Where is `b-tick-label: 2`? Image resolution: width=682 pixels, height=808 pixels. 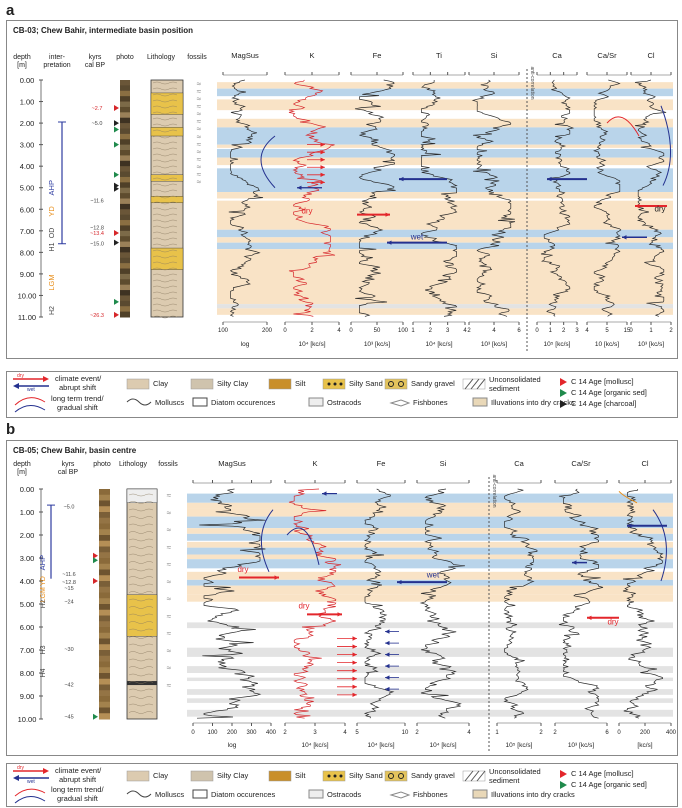
b-tick-label: 2 is located at coordinates (541, 733).